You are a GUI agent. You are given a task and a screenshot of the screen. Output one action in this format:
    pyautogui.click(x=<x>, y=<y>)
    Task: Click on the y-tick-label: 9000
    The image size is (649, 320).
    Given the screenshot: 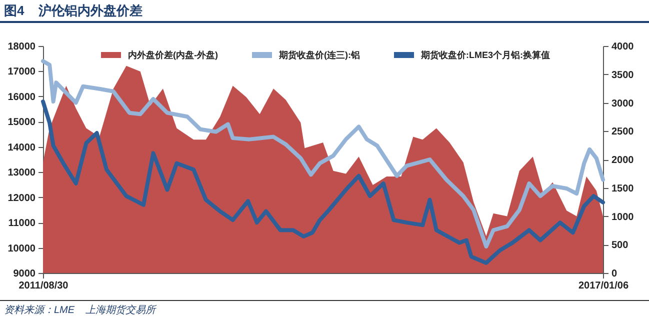 What is the action you would take?
    pyautogui.click(x=24, y=274)
    